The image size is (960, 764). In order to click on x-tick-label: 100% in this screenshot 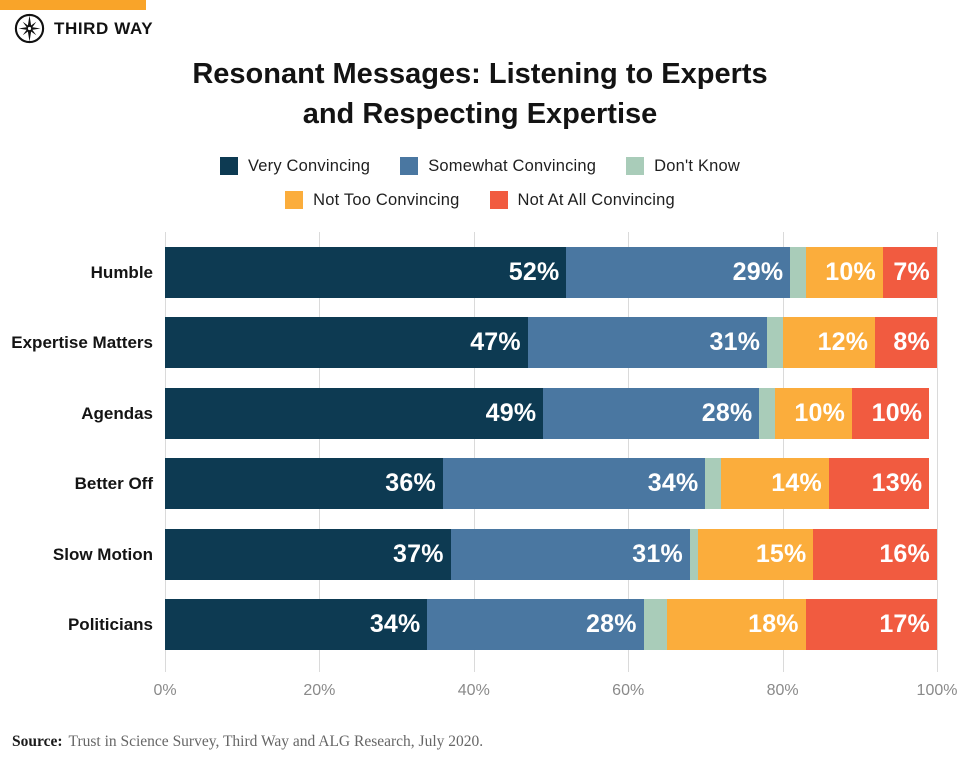, I will do `click(937, 690)`.